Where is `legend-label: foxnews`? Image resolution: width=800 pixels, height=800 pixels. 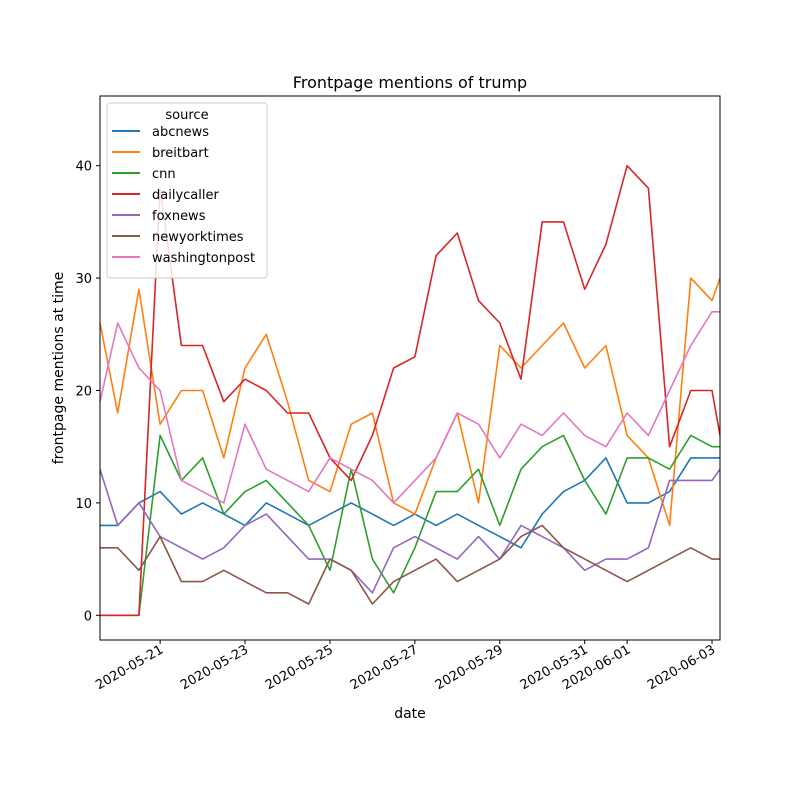
legend-label: foxnews is located at coordinates (179, 216).